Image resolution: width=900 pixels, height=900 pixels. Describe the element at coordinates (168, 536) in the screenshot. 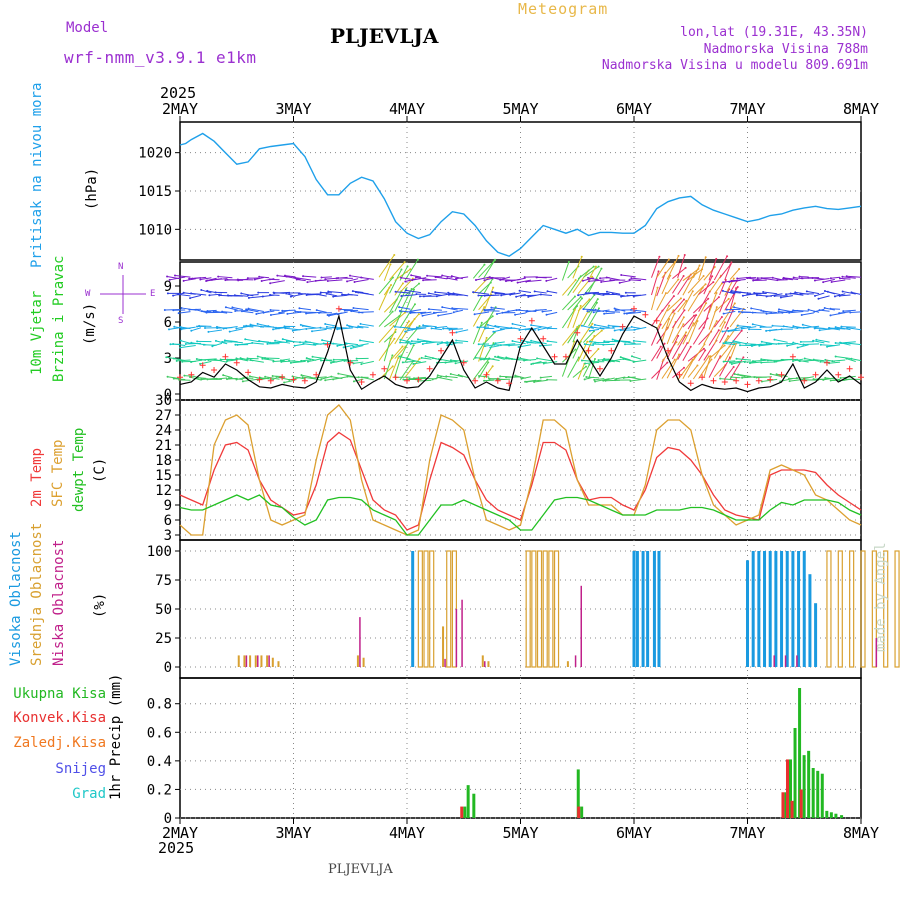

I see `temp-tick-label: 3` at that location.